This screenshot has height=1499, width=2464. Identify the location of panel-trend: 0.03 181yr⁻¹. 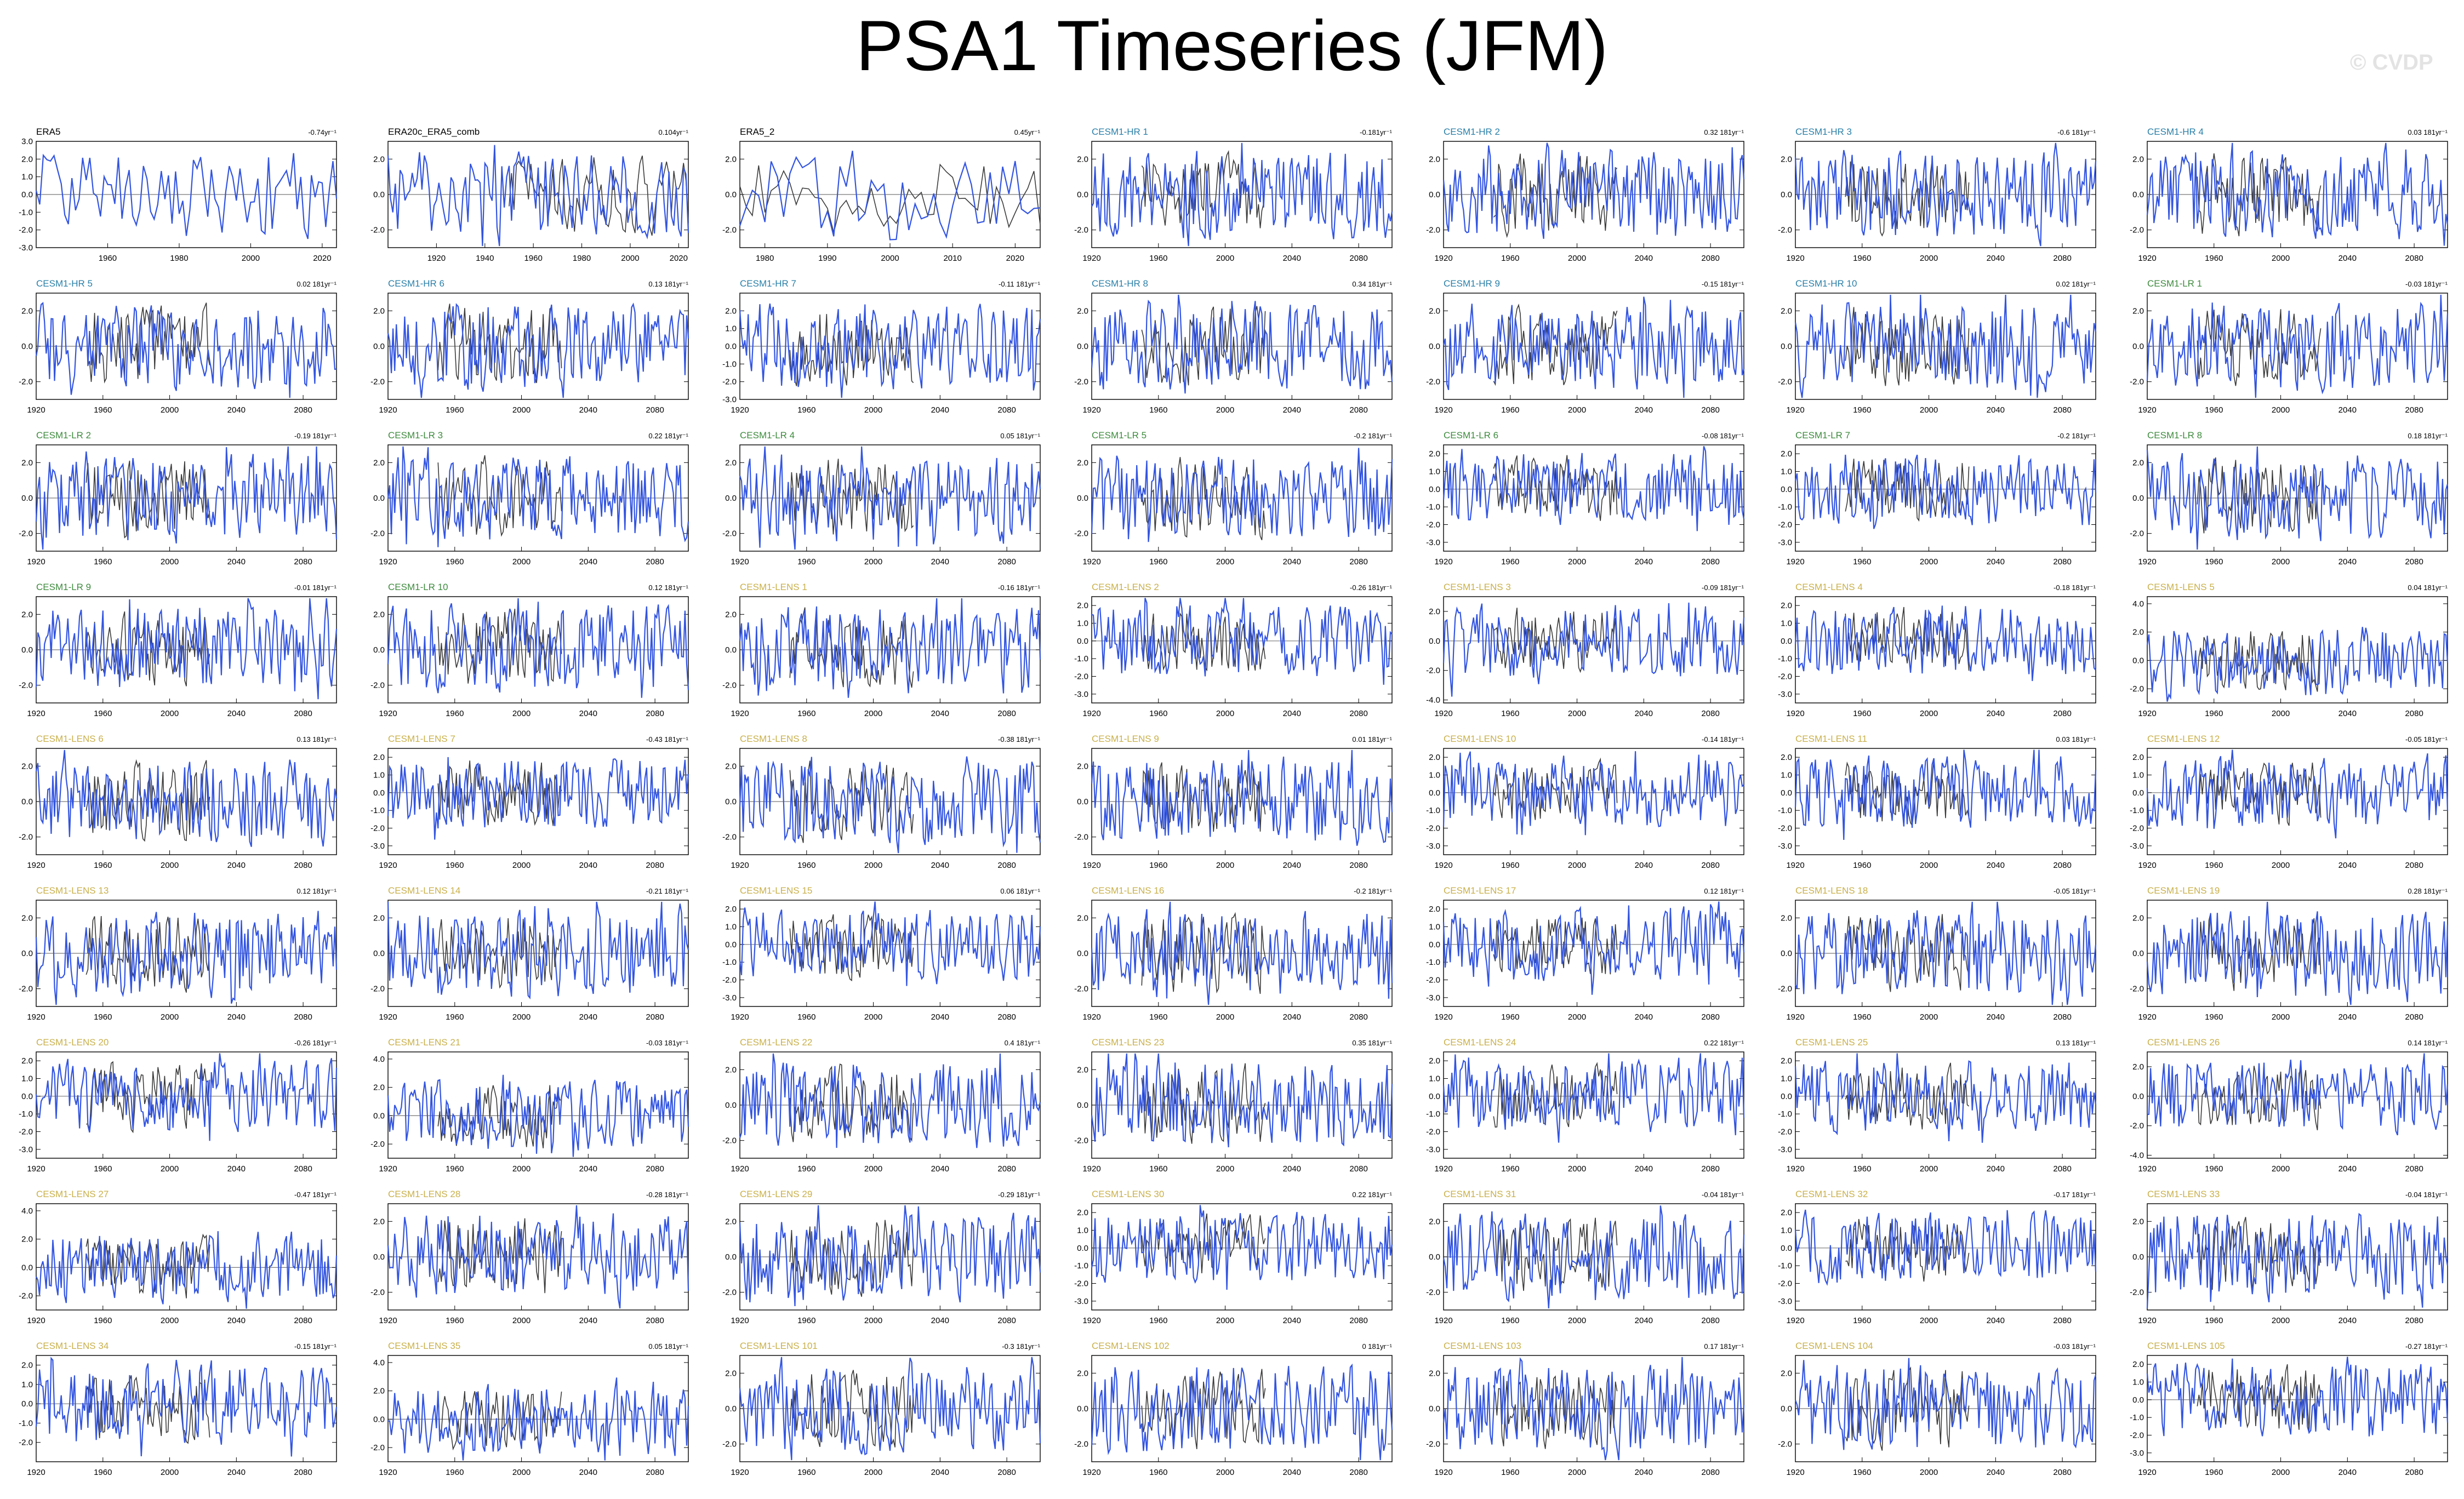
(2428, 132).